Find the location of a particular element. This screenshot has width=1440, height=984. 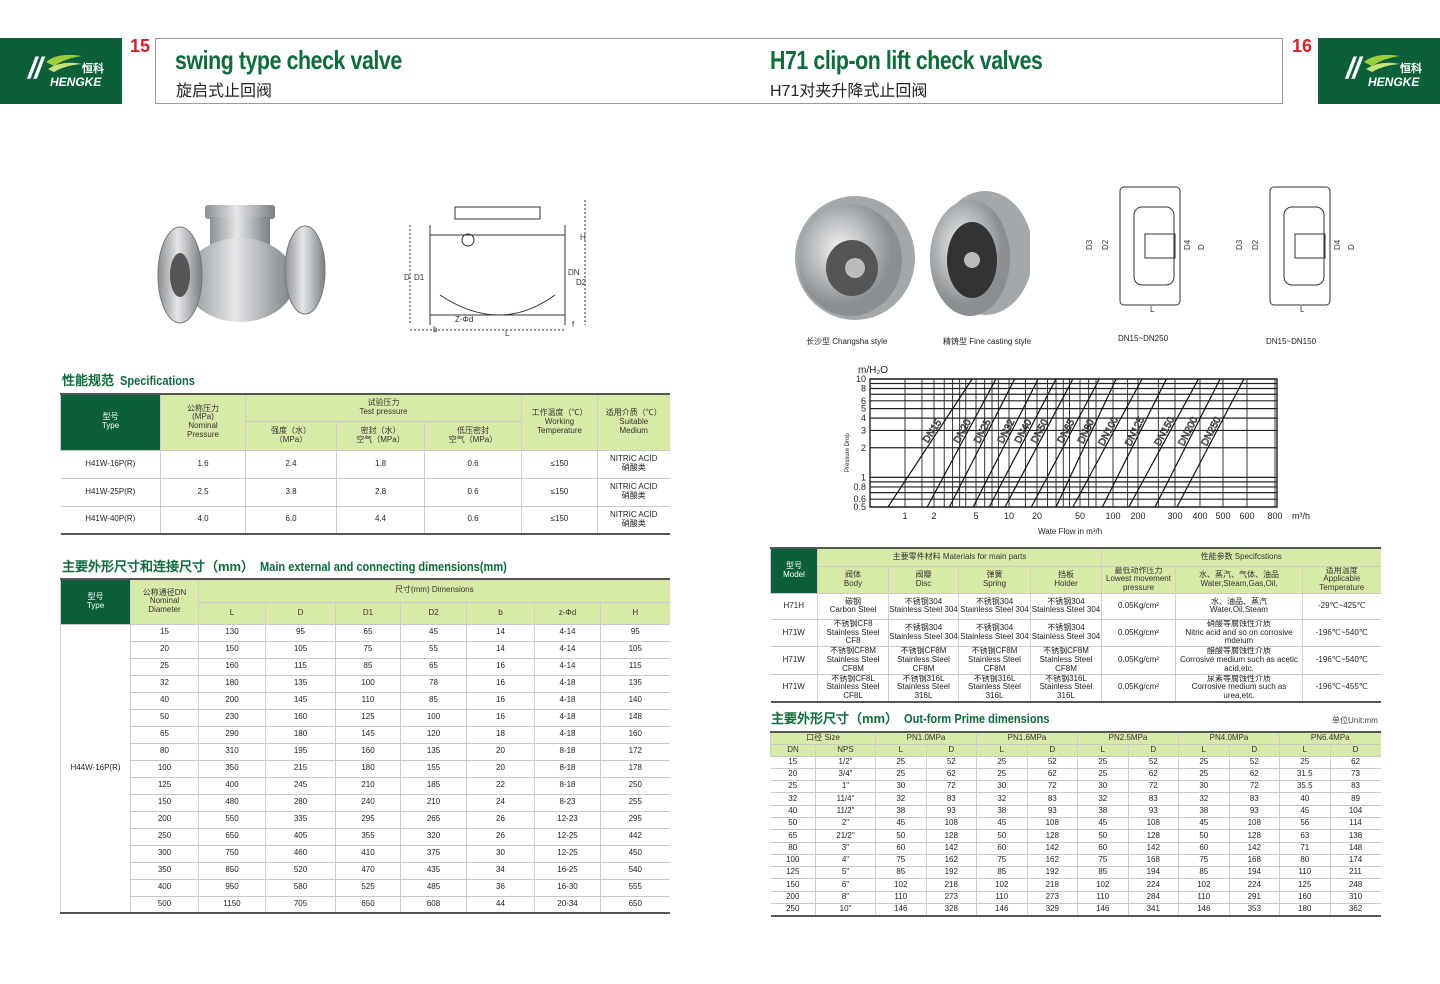

table-cell: 60 is located at coordinates (1103, 848).